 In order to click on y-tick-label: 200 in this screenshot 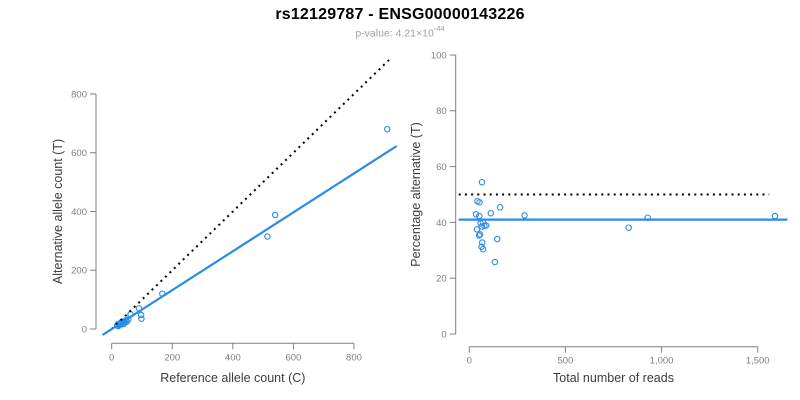, I will do `click(79, 271)`.